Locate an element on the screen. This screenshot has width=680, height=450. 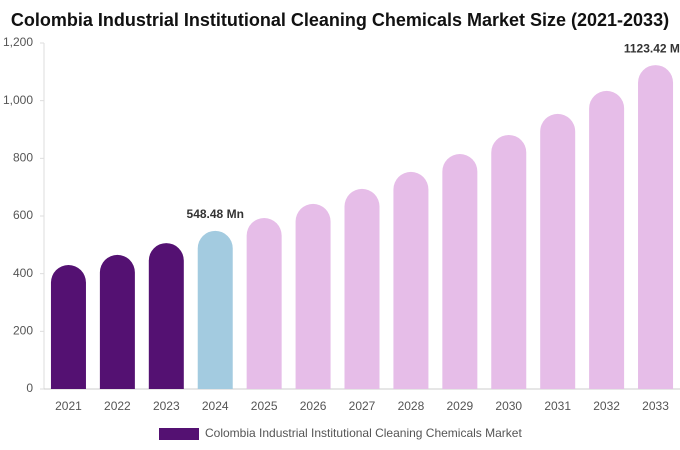
x-tick-label: 2032 is located at coordinates (606, 406).